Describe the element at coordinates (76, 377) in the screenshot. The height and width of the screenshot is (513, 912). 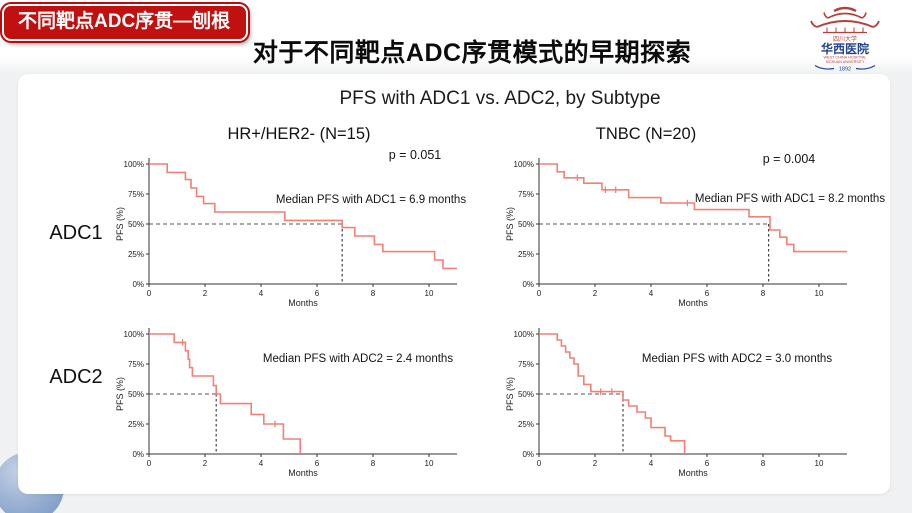
I see `row-label-adc2: ADC2` at that location.